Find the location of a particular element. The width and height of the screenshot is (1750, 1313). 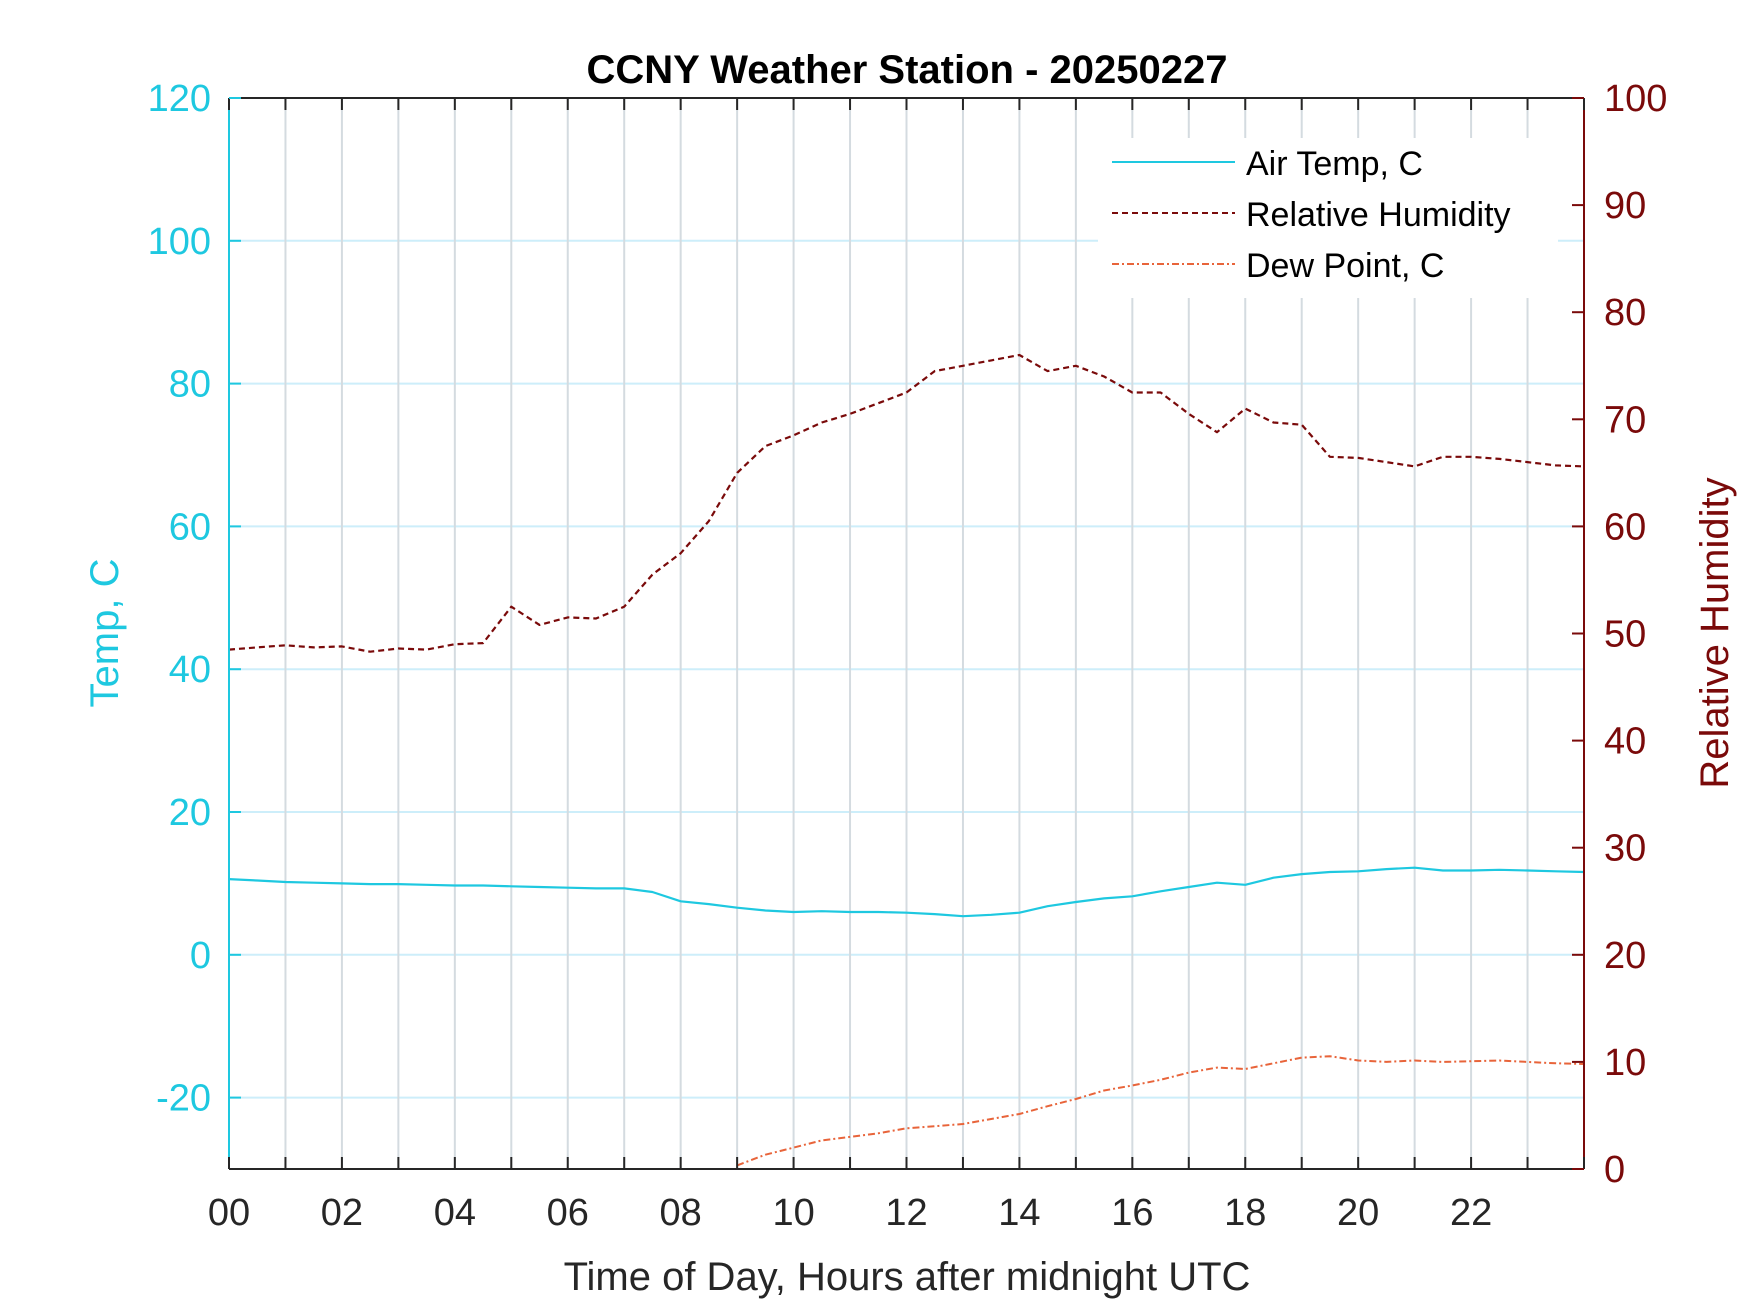

x-tick-label: 20 is located at coordinates (1358, 1213).